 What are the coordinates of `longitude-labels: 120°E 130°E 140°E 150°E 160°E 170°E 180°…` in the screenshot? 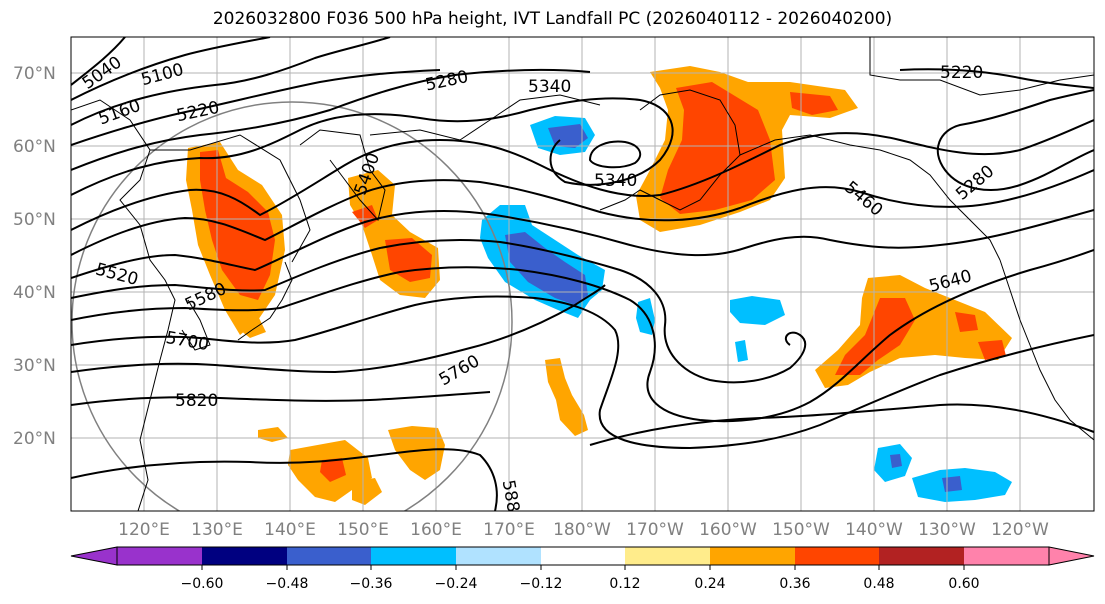 It's located at (583, 530).